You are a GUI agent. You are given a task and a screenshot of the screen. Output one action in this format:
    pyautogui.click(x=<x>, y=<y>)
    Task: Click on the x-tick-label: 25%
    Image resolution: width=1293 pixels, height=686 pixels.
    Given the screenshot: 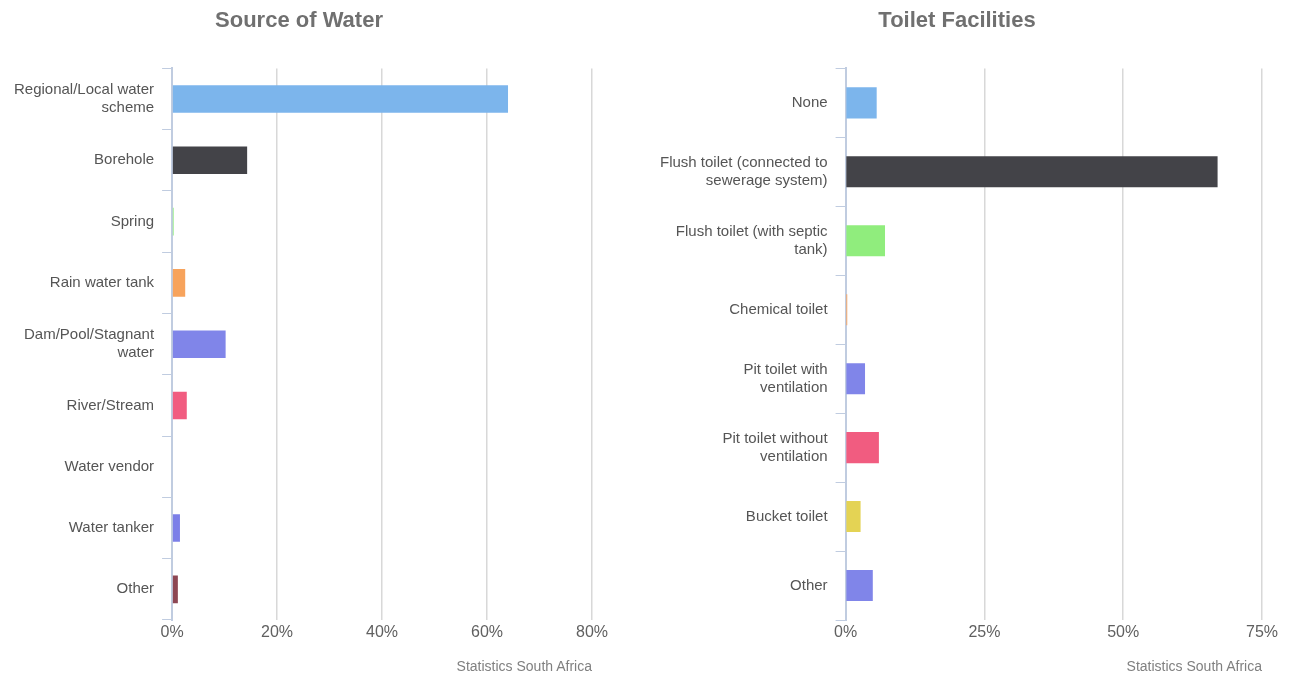 What is the action you would take?
    pyautogui.click(x=984, y=632)
    